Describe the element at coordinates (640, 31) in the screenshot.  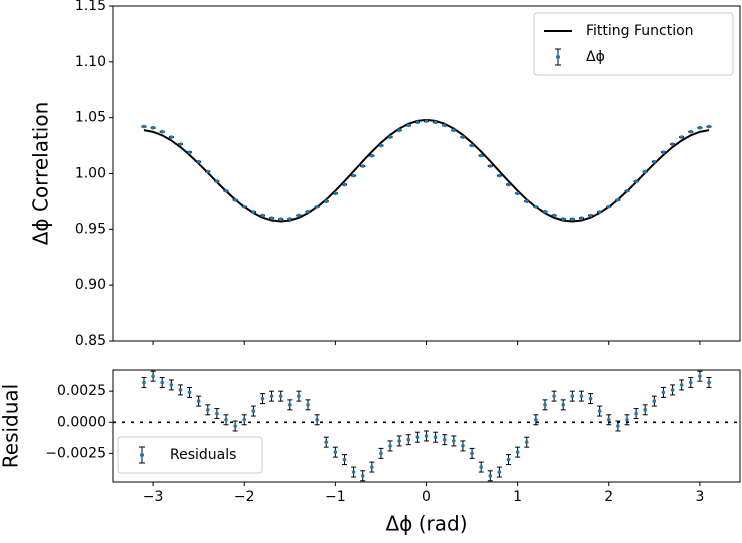
I see `legend-label: Fitting Function` at that location.